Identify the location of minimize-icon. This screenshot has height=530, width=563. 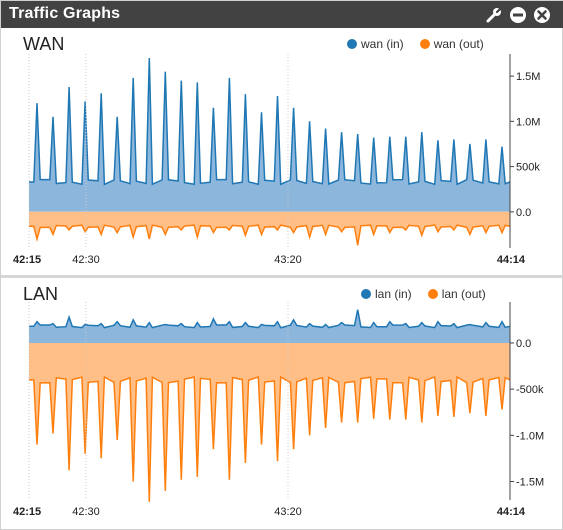
(518, 15).